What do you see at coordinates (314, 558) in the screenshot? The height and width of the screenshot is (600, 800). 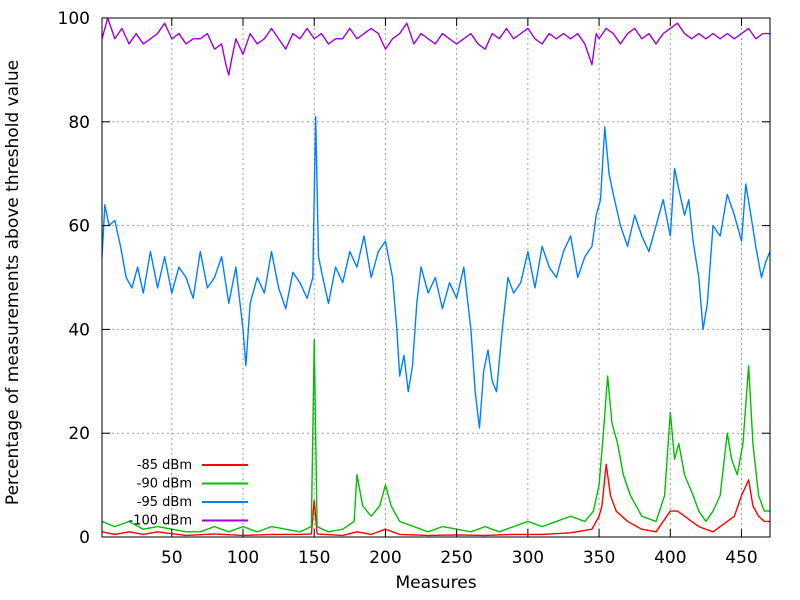 I see `x-tick-label: 150` at bounding box center [314, 558].